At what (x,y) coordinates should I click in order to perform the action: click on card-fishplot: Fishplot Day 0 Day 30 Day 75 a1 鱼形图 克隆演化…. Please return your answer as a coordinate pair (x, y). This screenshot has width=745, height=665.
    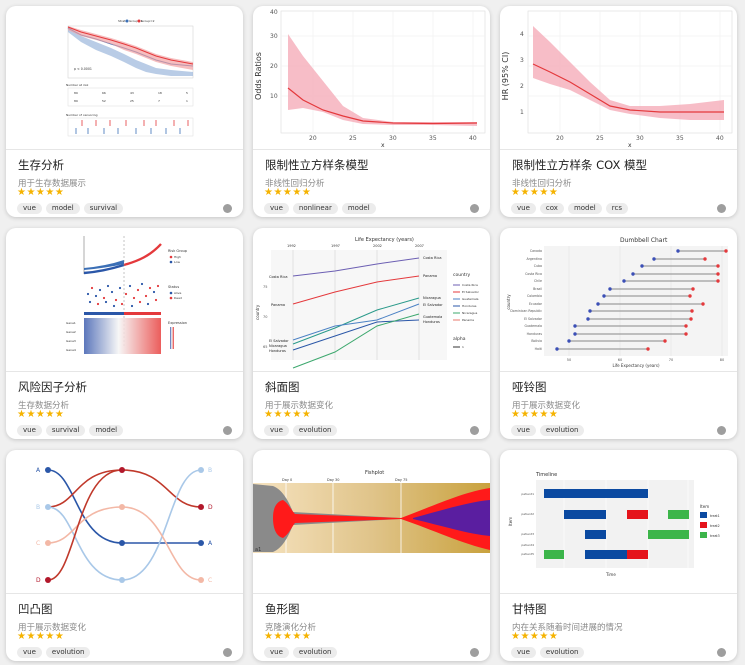
    Looking at the image, I should click on (371, 555).